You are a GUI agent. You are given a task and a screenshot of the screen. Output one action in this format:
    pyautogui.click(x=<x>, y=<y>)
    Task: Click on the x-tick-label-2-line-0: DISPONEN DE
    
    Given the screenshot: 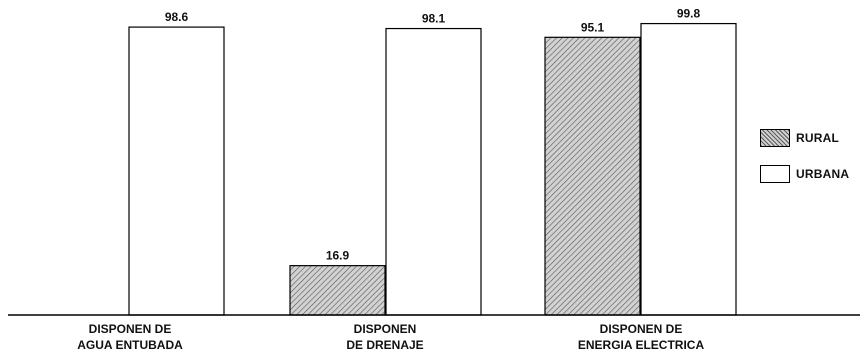 What is the action you would take?
    pyautogui.click(x=641, y=329)
    